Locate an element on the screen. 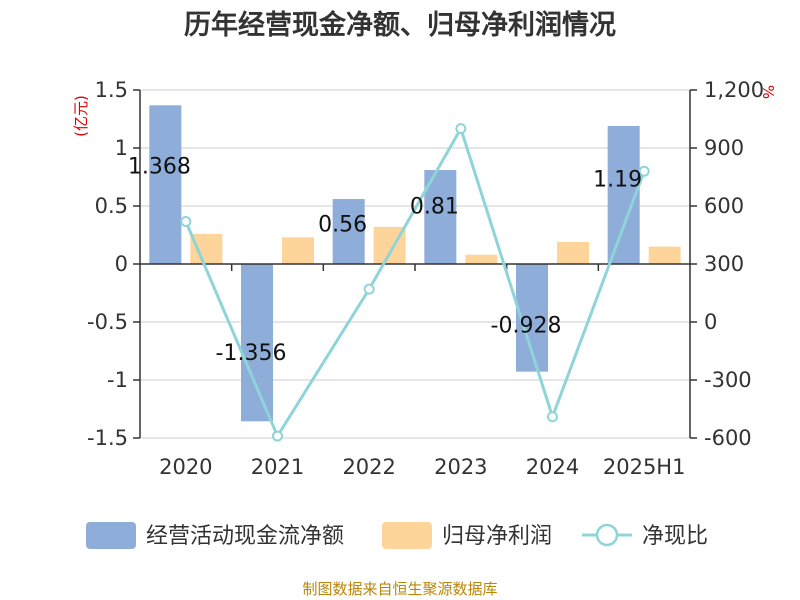 The image size is (800, 600). legend-label: 归母净利润 is located at coordinates (497, 536).